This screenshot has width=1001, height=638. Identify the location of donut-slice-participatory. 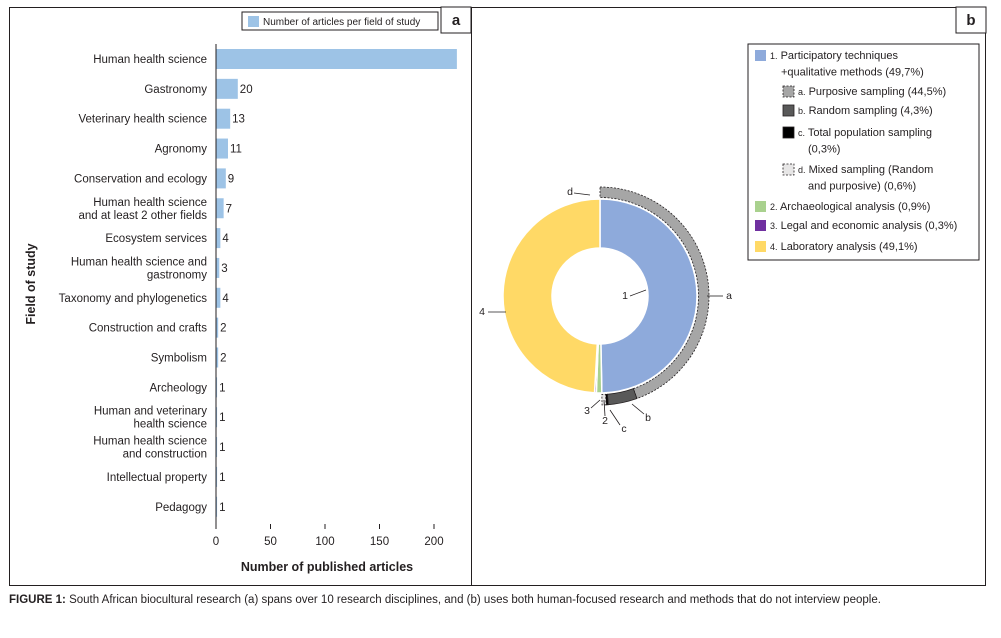
(648, 296).